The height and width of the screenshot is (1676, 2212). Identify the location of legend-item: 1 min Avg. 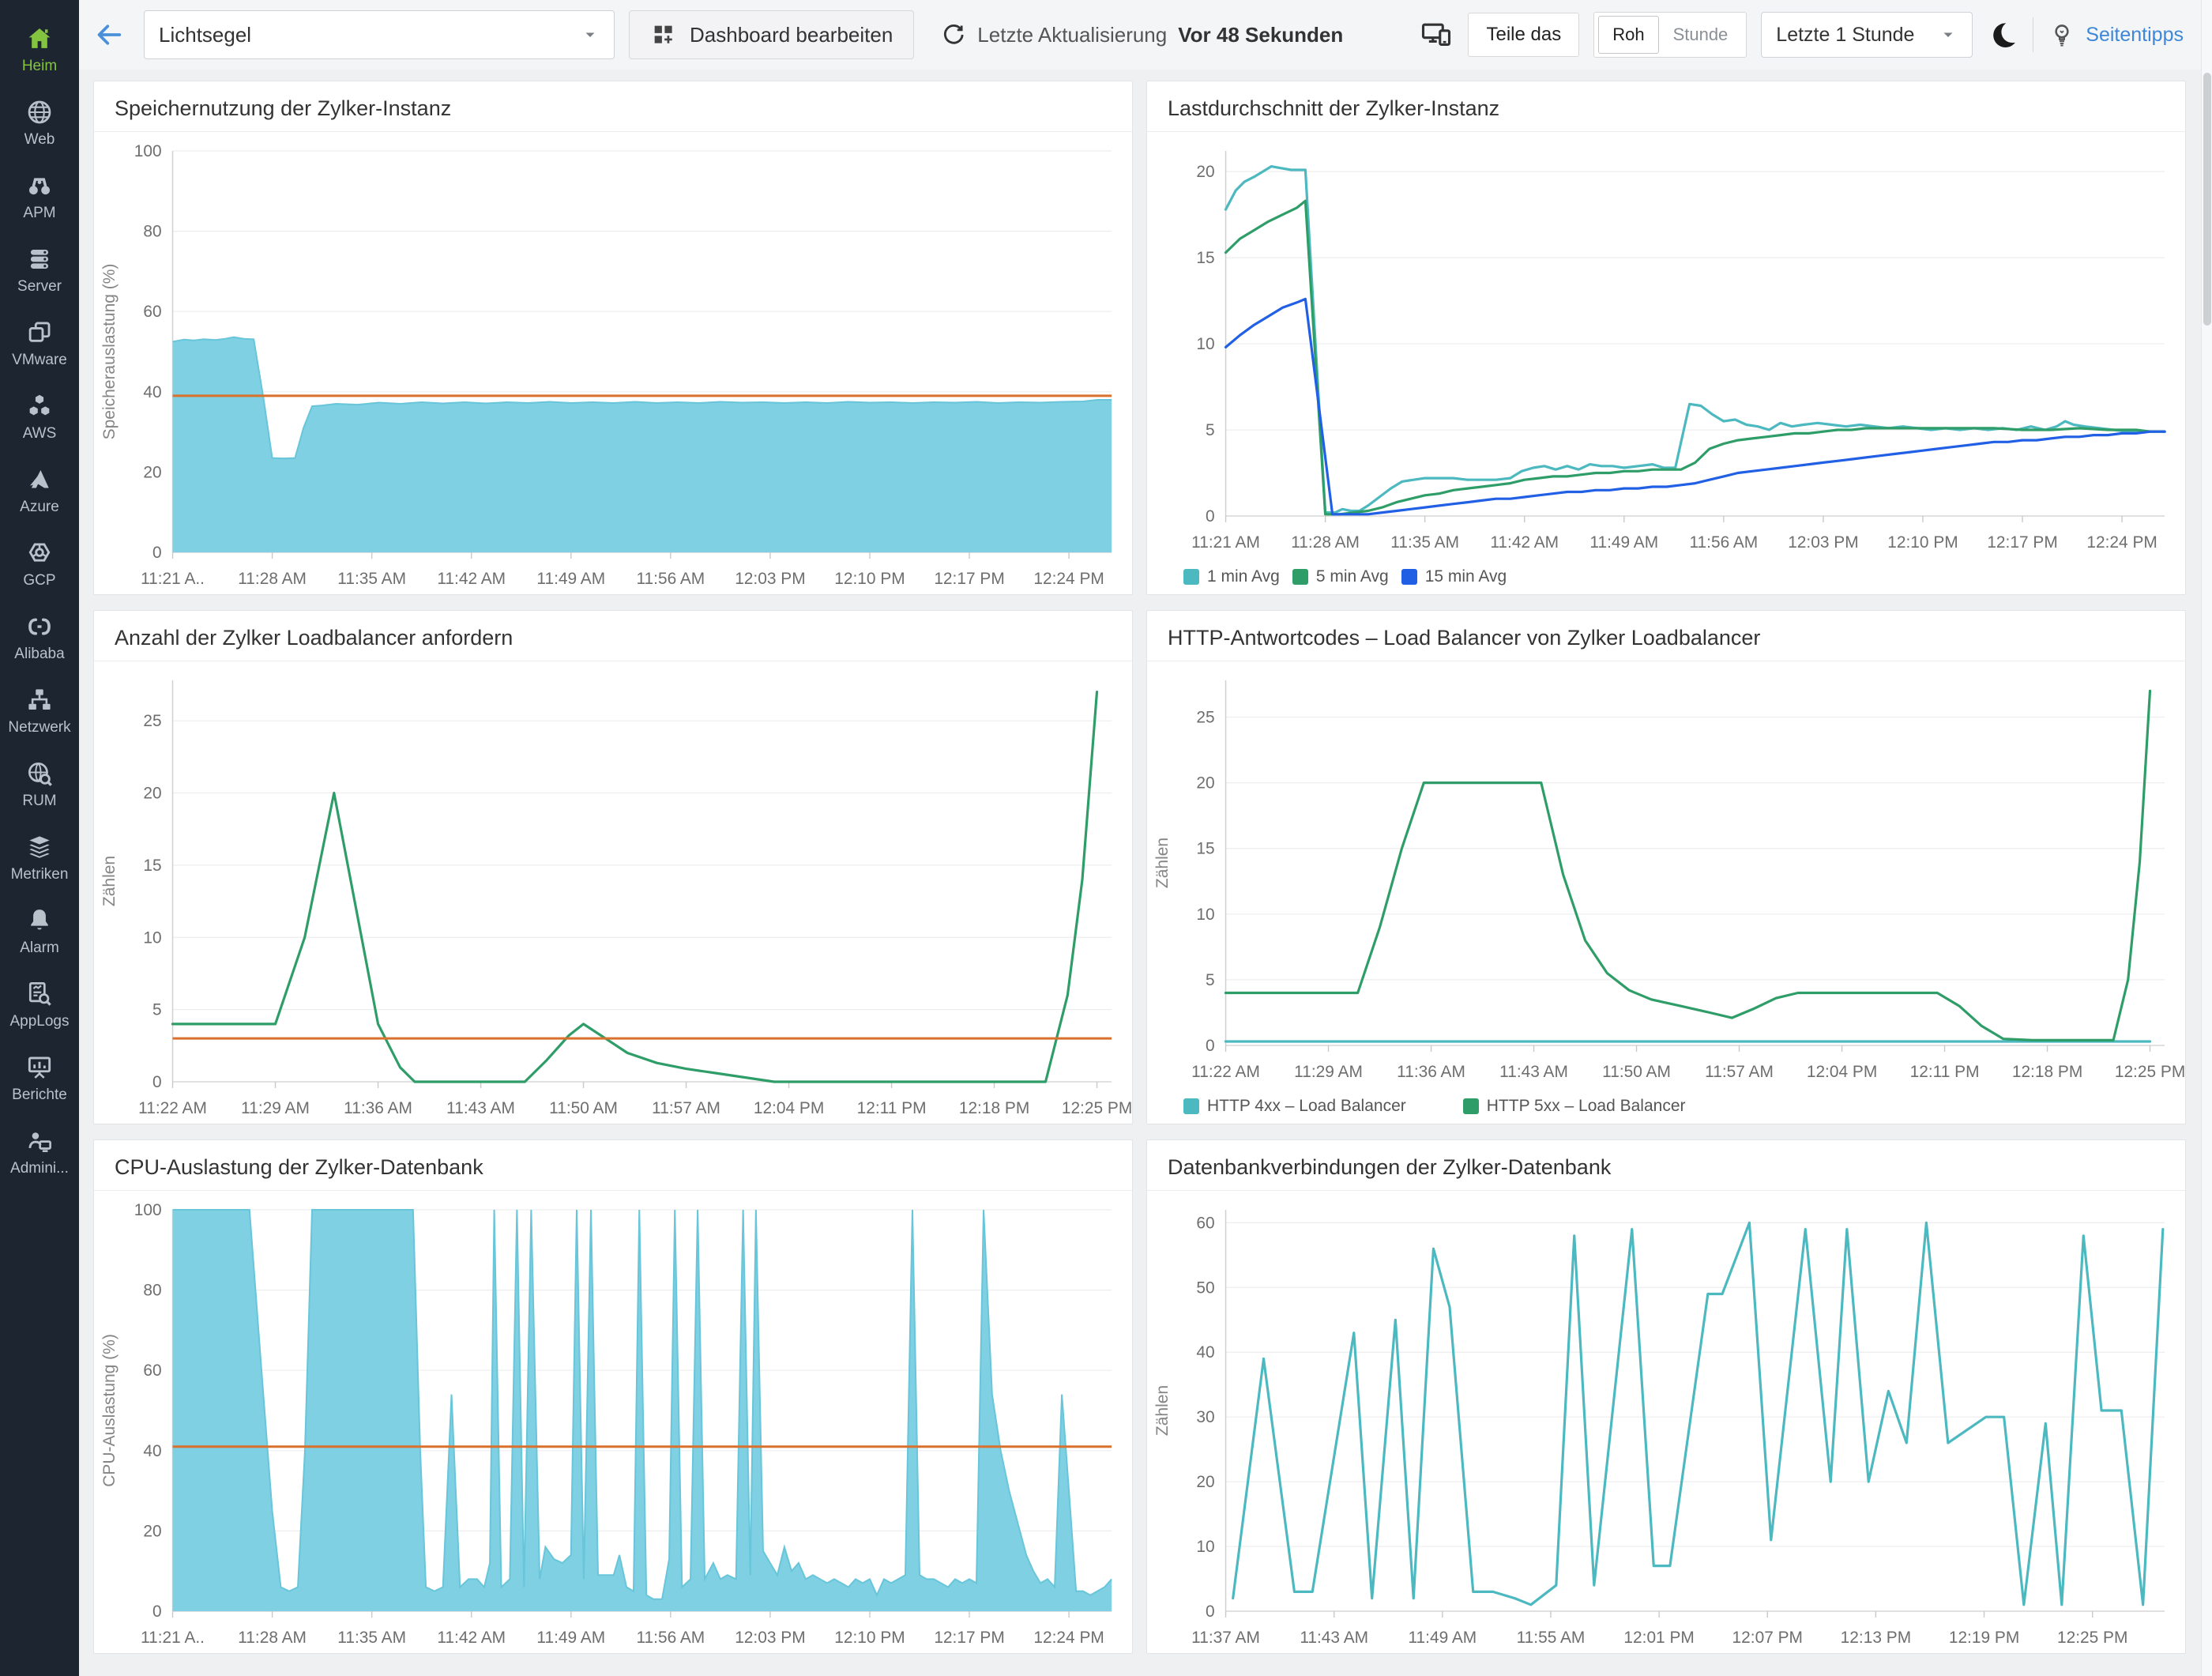
(1231, 576).